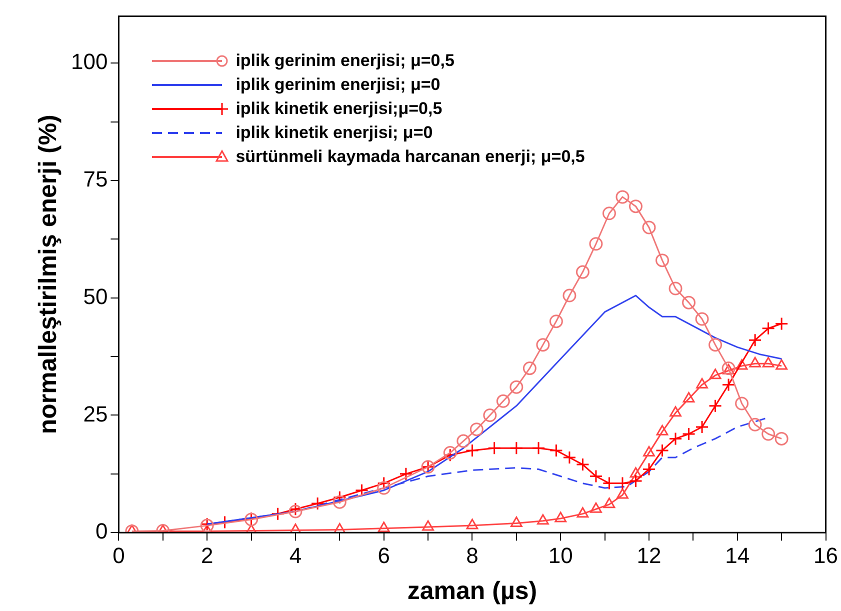 The image size is (841, 611). Describe the element at coordinates (472, 590) in the screenshot. I see `x-axis-title: zaman (µs)` at that location.